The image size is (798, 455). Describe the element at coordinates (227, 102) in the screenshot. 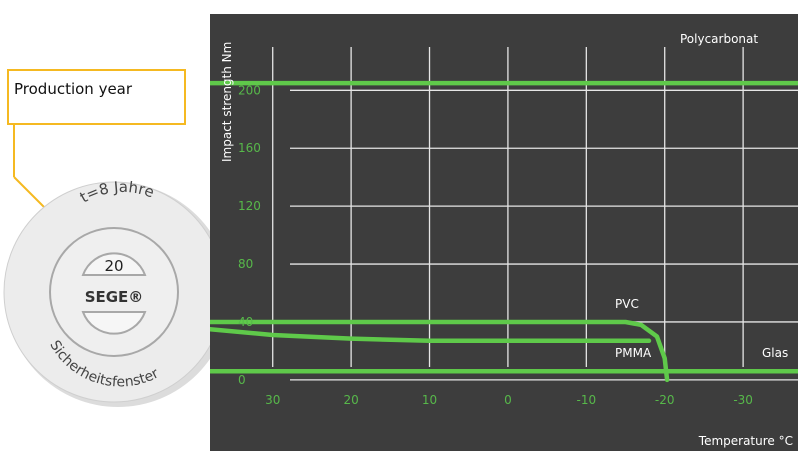

I see `y-axis-label: Impact strength Nm` at that location.